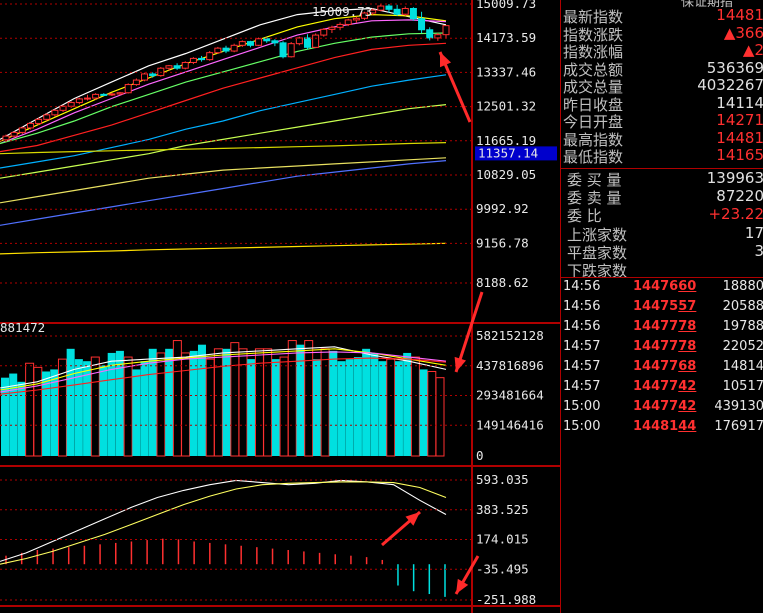  Describe the element at coordinates (662, 168) in the screenshot. I see `divider` at that location.